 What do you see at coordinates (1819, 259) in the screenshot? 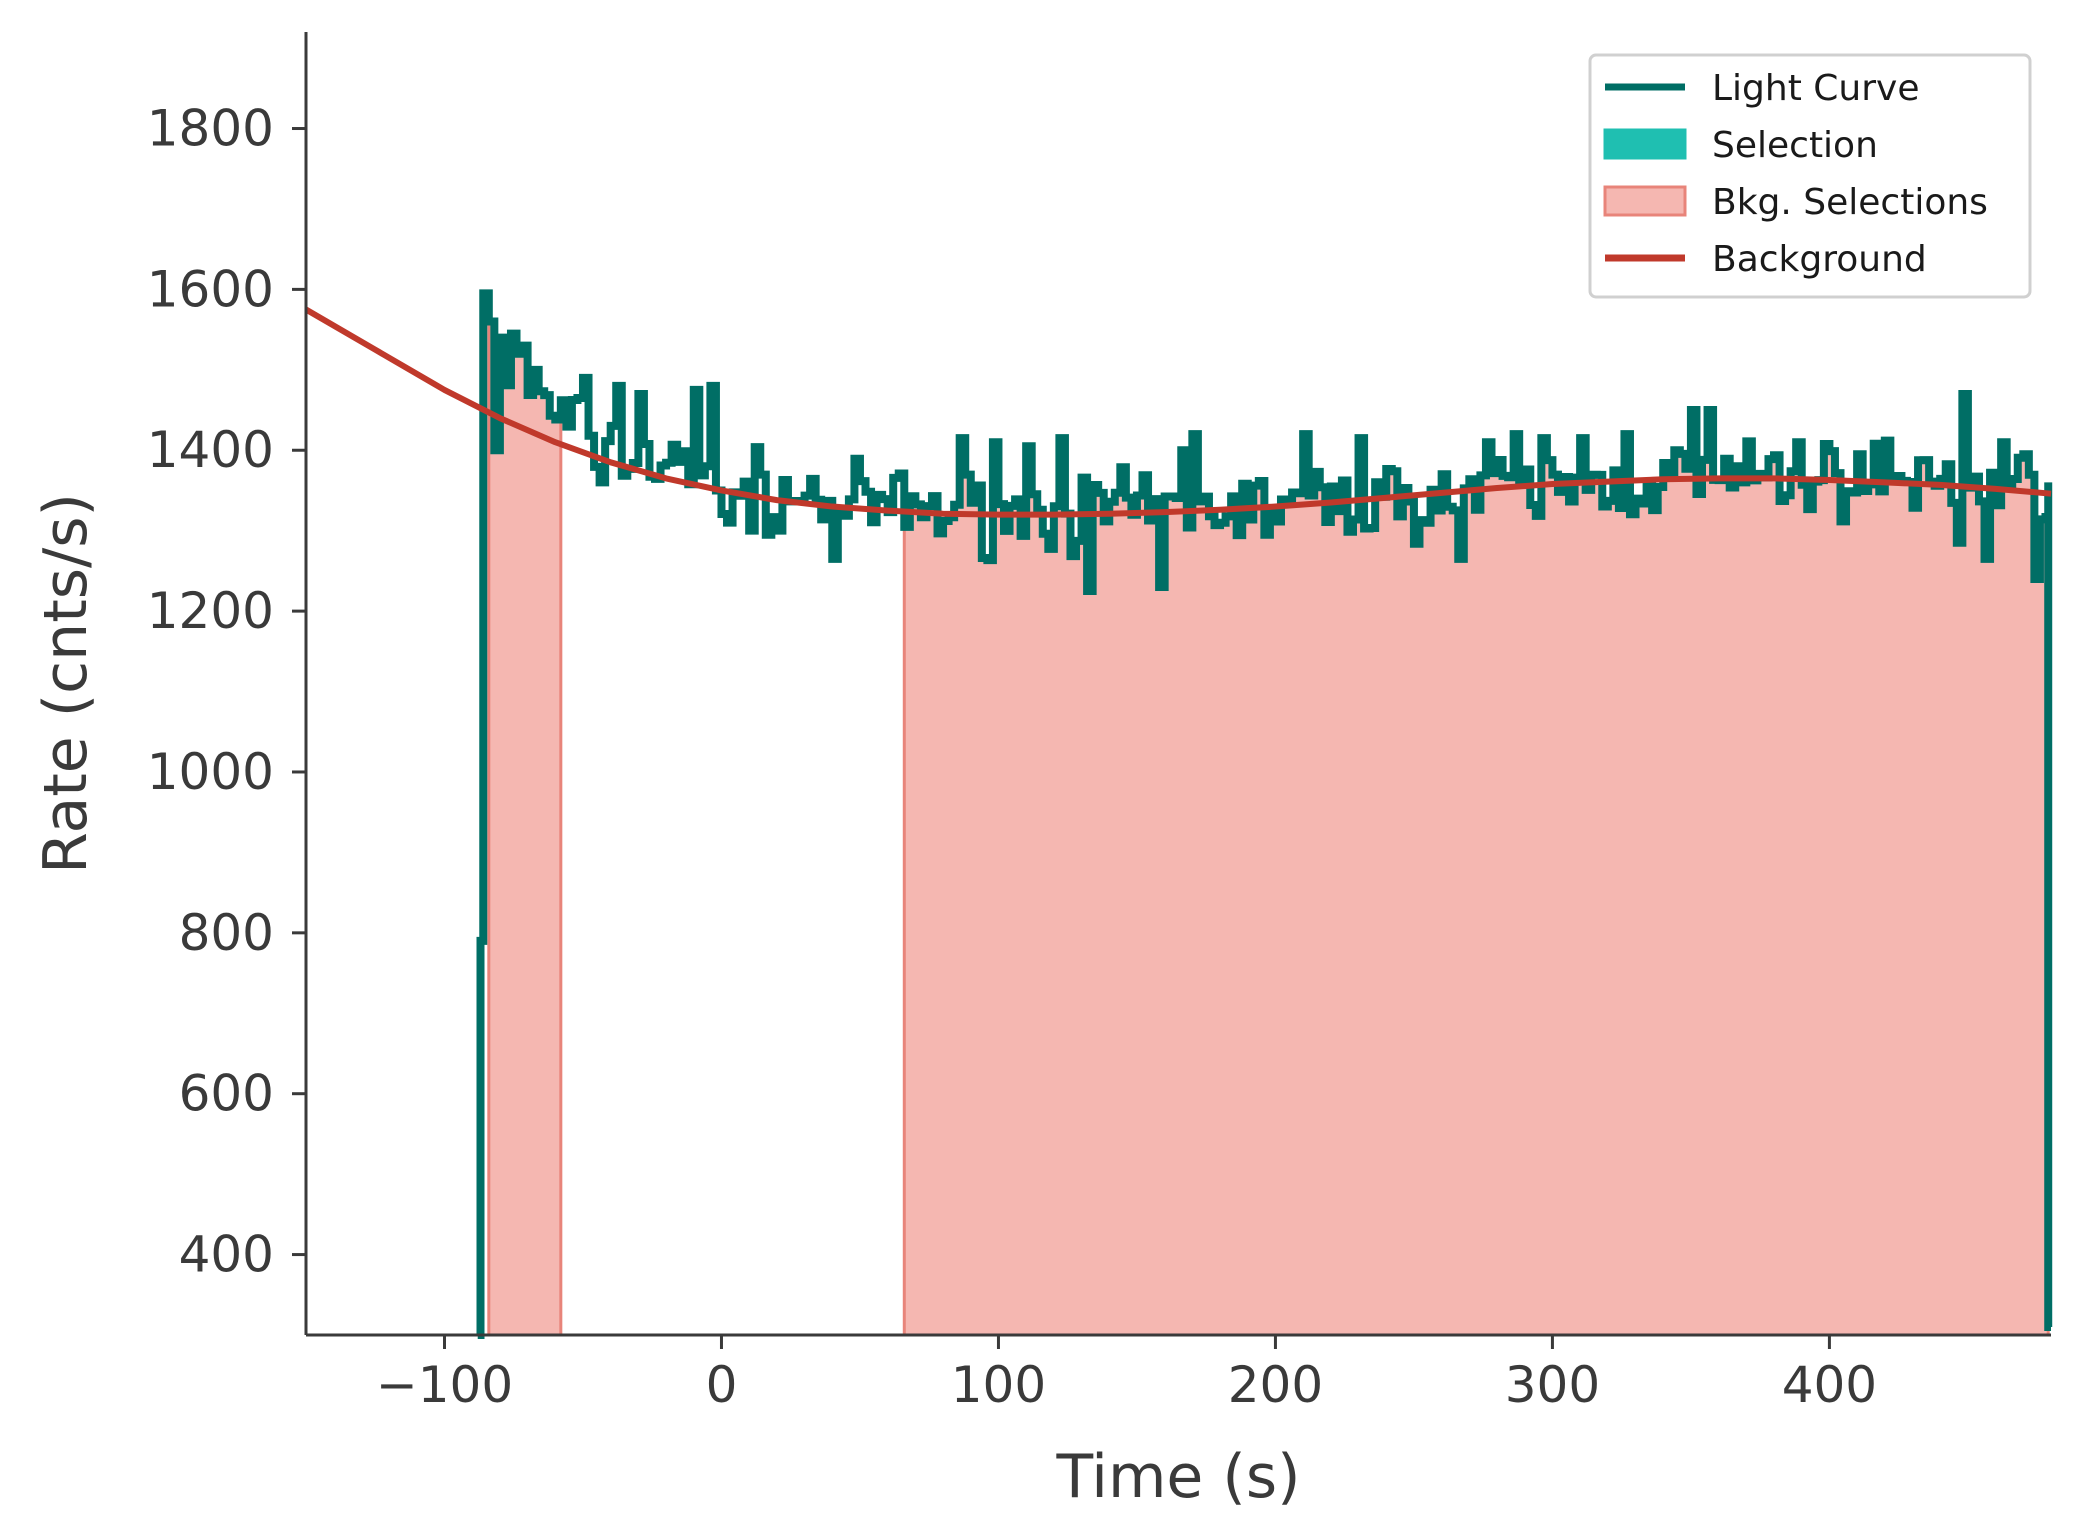
I see `legend-label: Background` at bounding box center [1819, 259].